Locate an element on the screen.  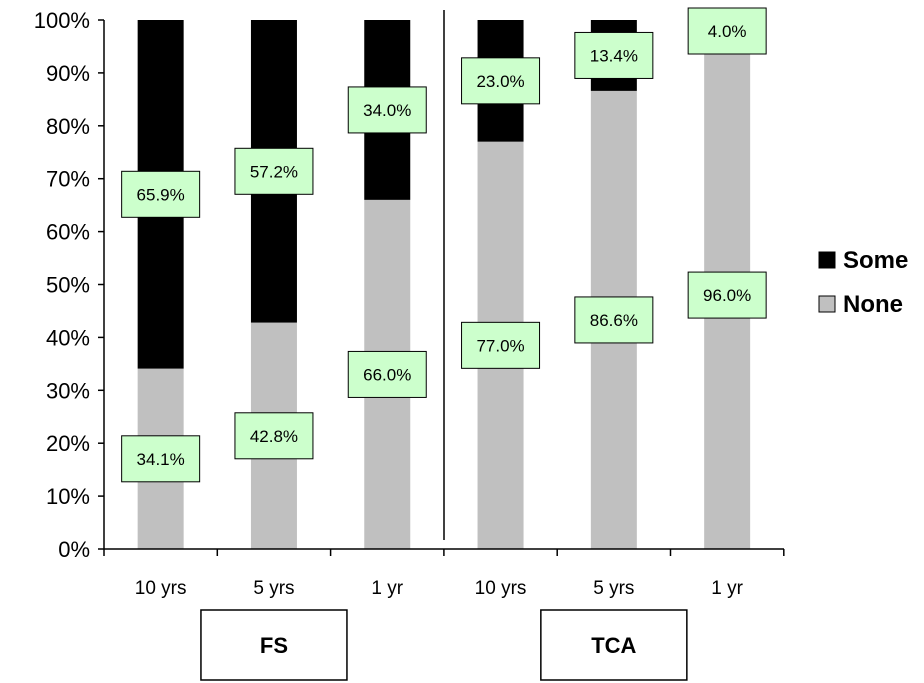
data-label-some-3: 23.0% is located at coordinates (500, 81).